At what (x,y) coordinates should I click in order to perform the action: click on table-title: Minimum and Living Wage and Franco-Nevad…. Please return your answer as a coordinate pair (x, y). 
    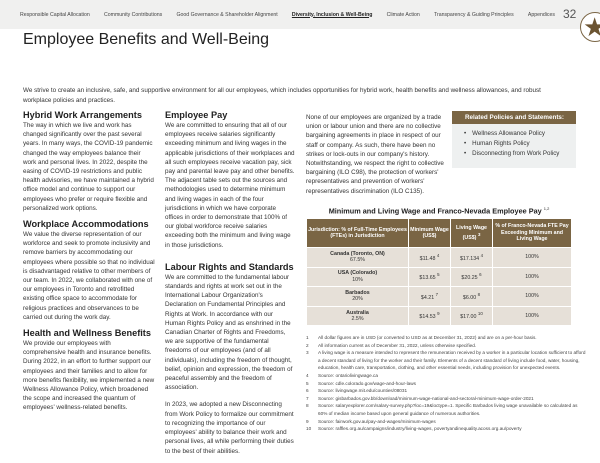
    Looking at the image, I should click on (439, 210).